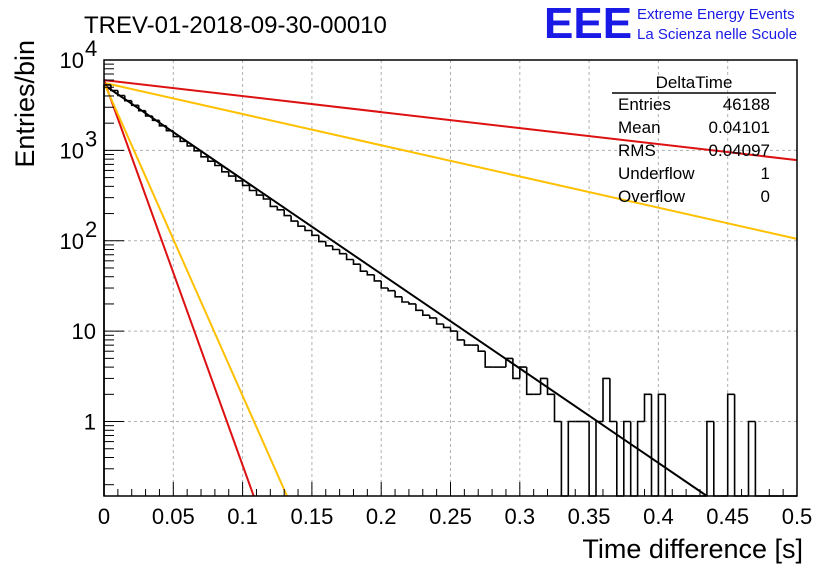 Image resolution: width=836 pixels, height=572 pixels. Describe the element at coordinates (25, 104) in the screenshot. I see `y-axis-title: Entries/bin` at that location.